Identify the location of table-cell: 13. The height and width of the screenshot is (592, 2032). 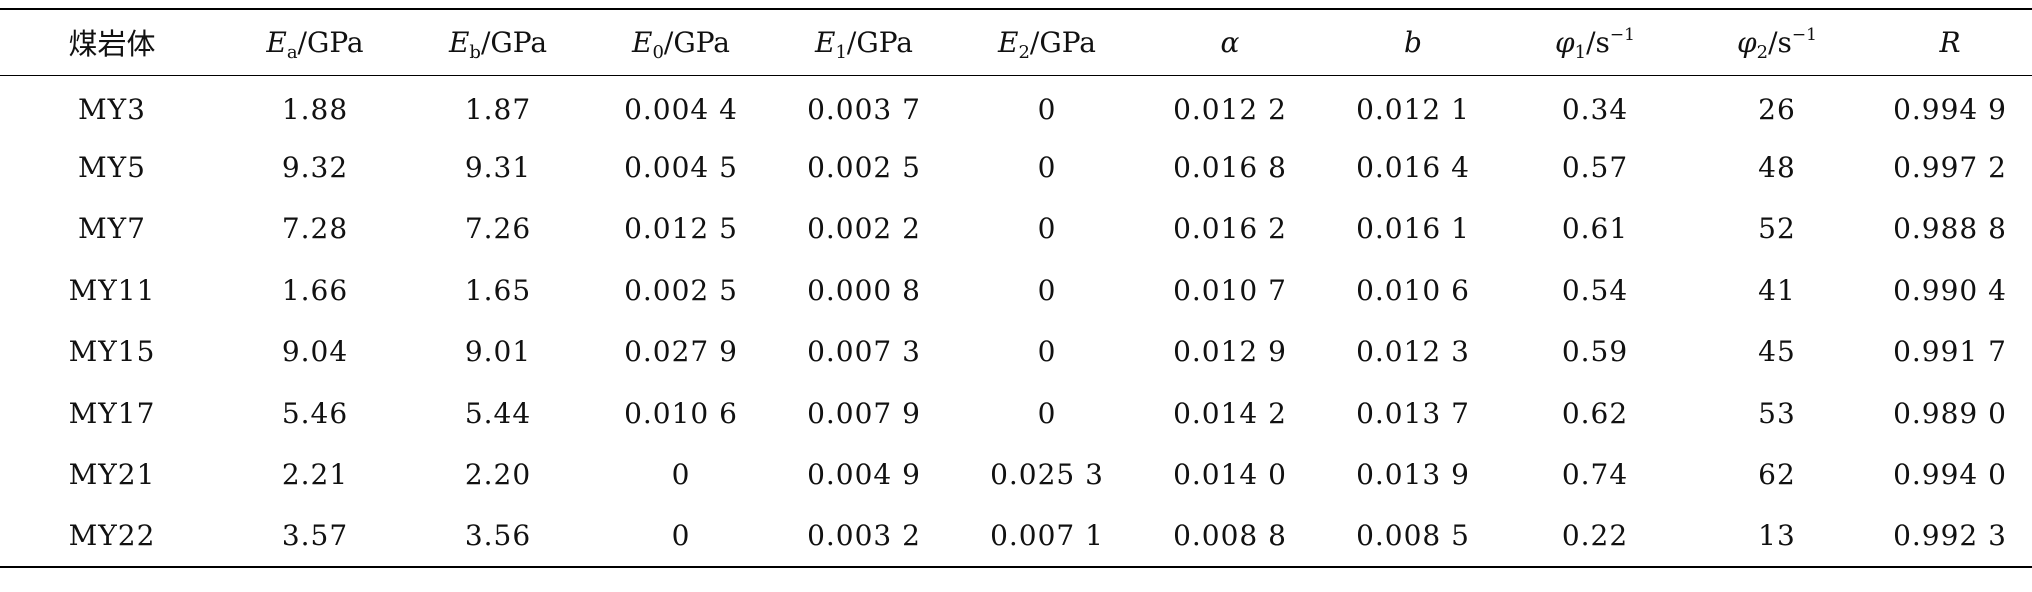
(1777, 536).